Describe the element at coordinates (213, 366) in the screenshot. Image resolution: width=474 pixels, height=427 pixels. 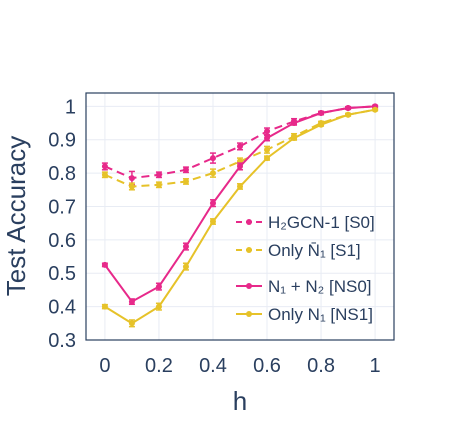
I see `x-tick-label: 0.4` at that location.